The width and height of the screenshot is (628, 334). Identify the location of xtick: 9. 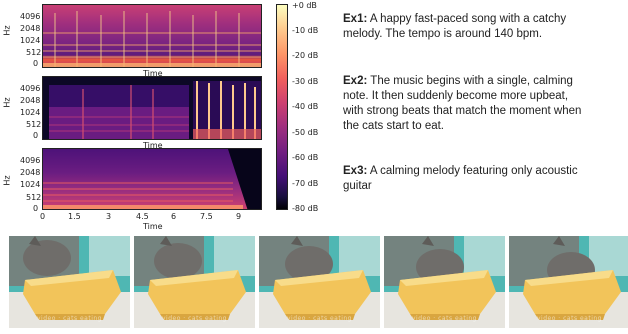
(239, 216).